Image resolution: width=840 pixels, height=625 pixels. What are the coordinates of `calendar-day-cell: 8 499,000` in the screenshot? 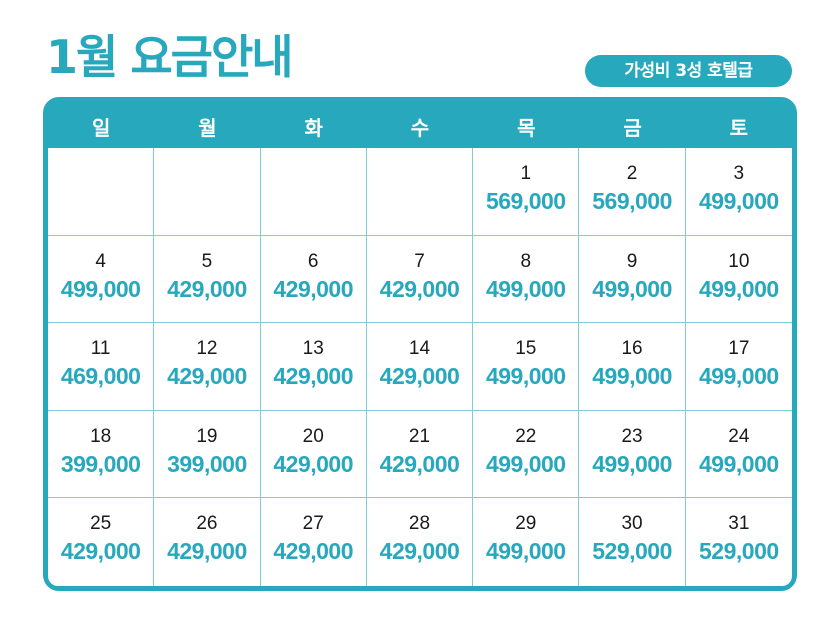 It's located at (526, 279).